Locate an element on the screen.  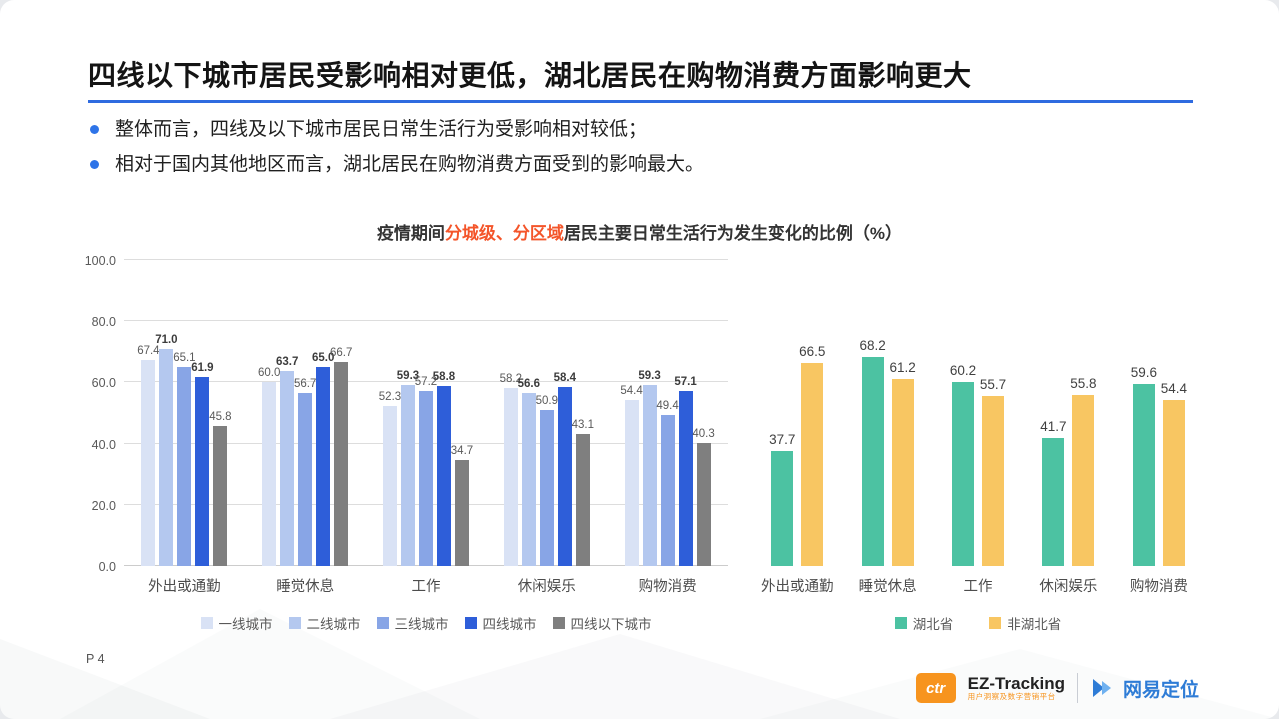
bar: 66.5 is located at coordinates (812, 455).